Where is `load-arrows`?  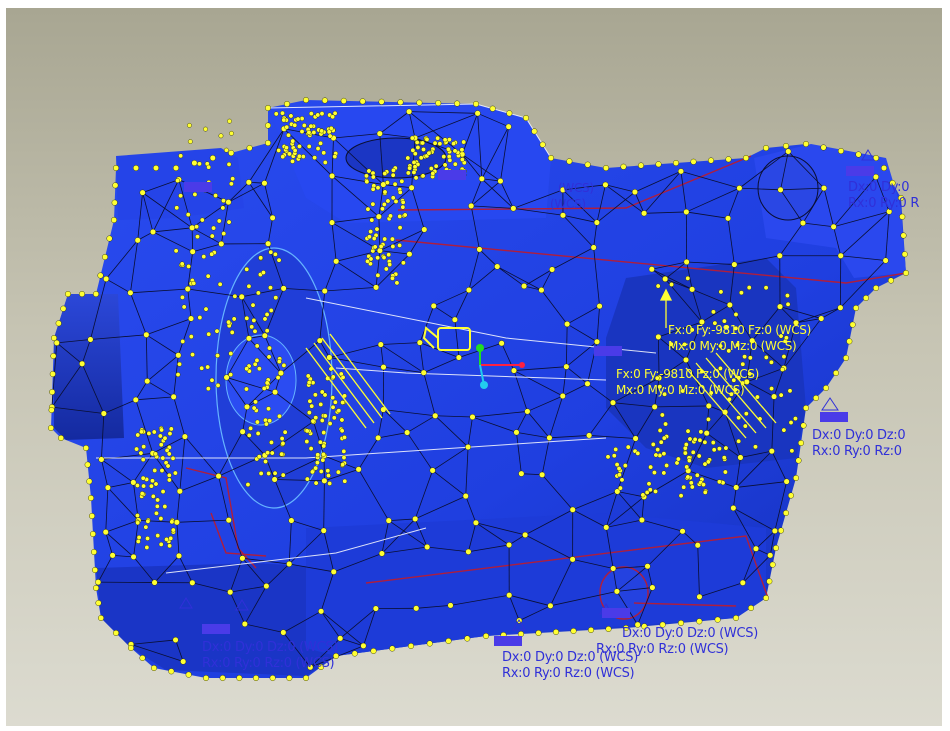
load-arrows is located at coordinates (541, 363).